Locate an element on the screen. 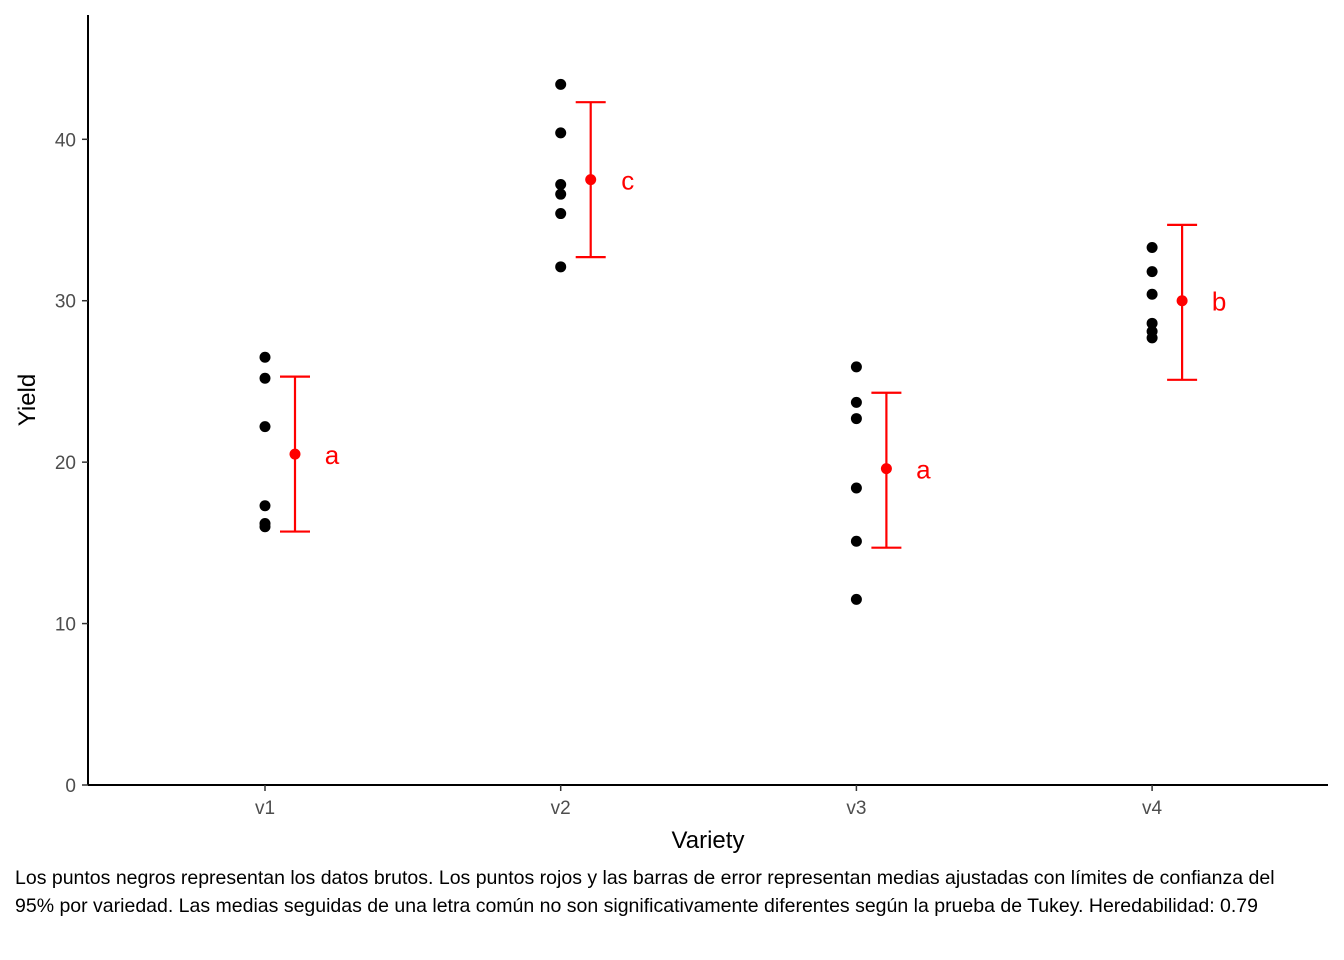  x-axis-label: Variety is located at coordinates (708, 840).